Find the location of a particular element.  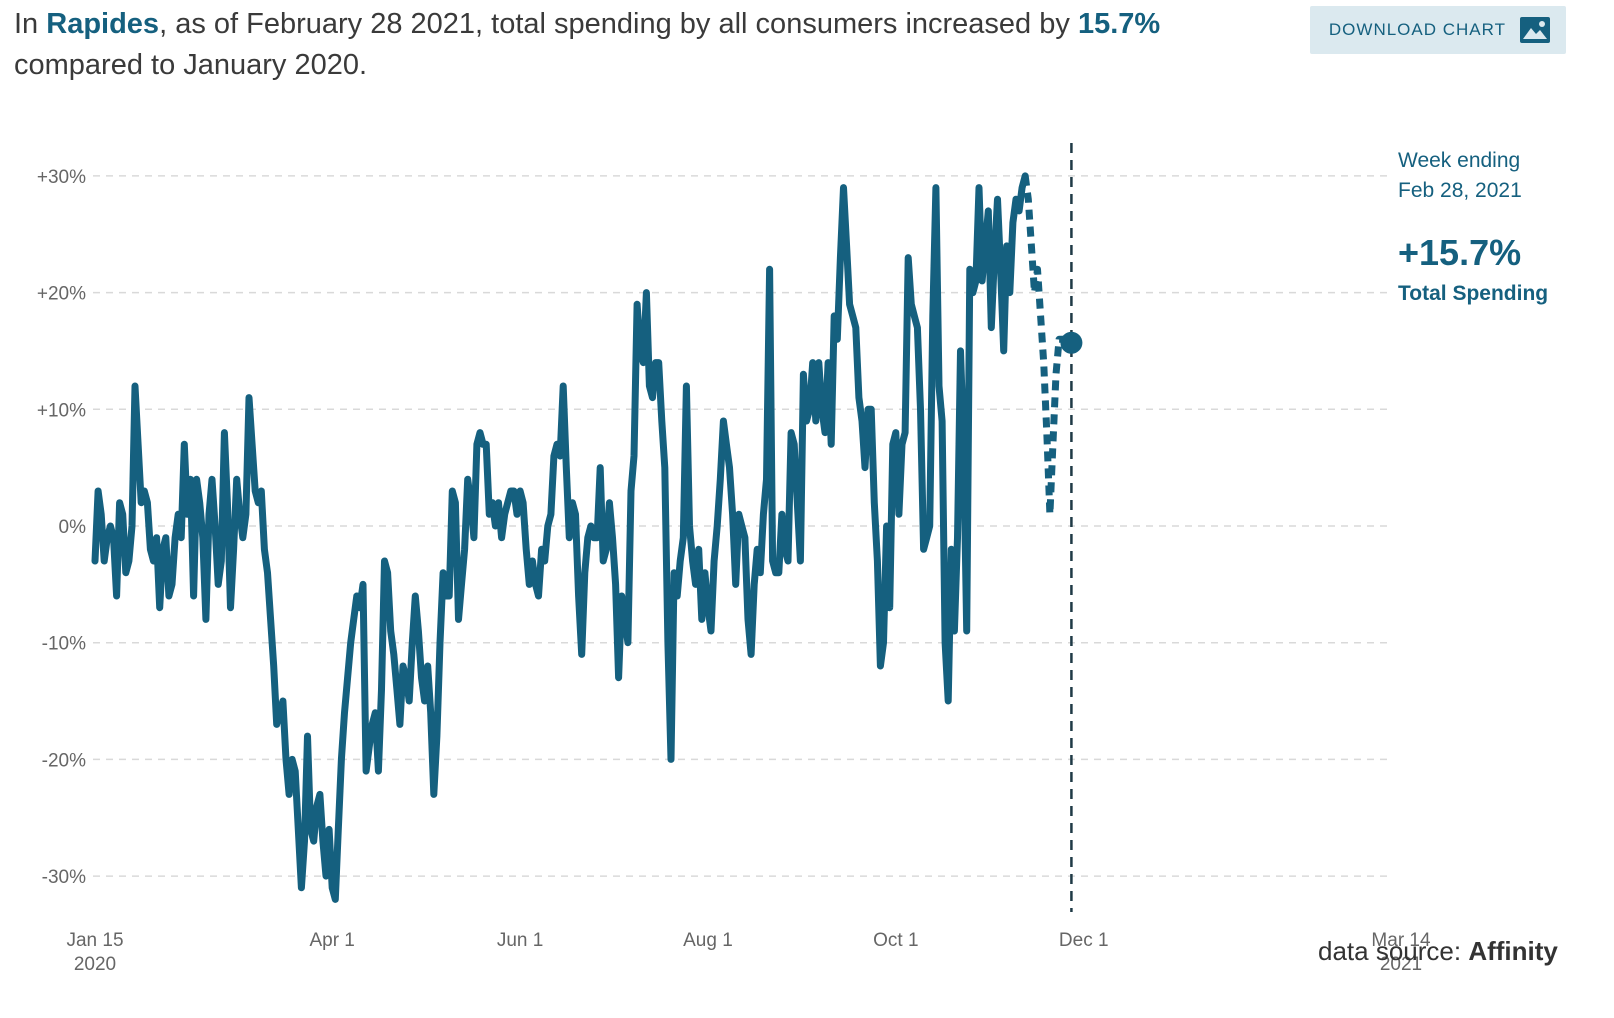

x-tick-label: Dec 1 is located at coordinates (1084, 940).